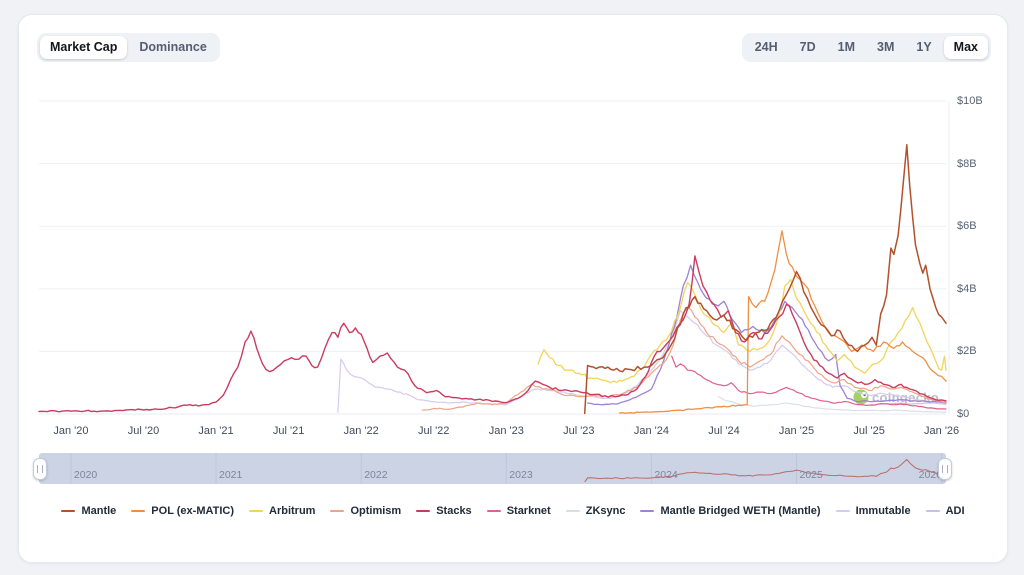 The image size is (1024, 575). I want to click on legend-item-arbitrum: Arbitrum, so click(282, 511).